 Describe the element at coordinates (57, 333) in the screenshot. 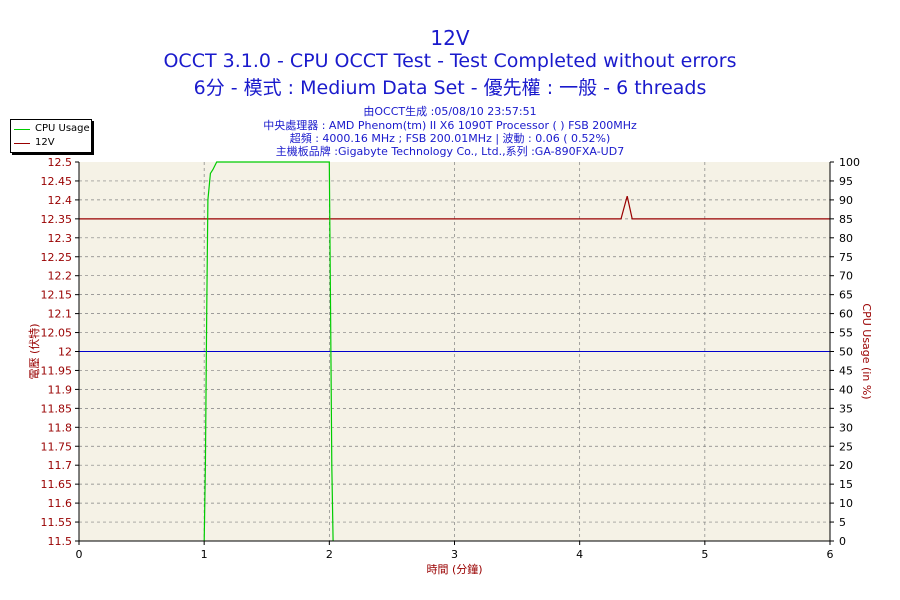

I see `y-tick-label: 12.05` at that location.